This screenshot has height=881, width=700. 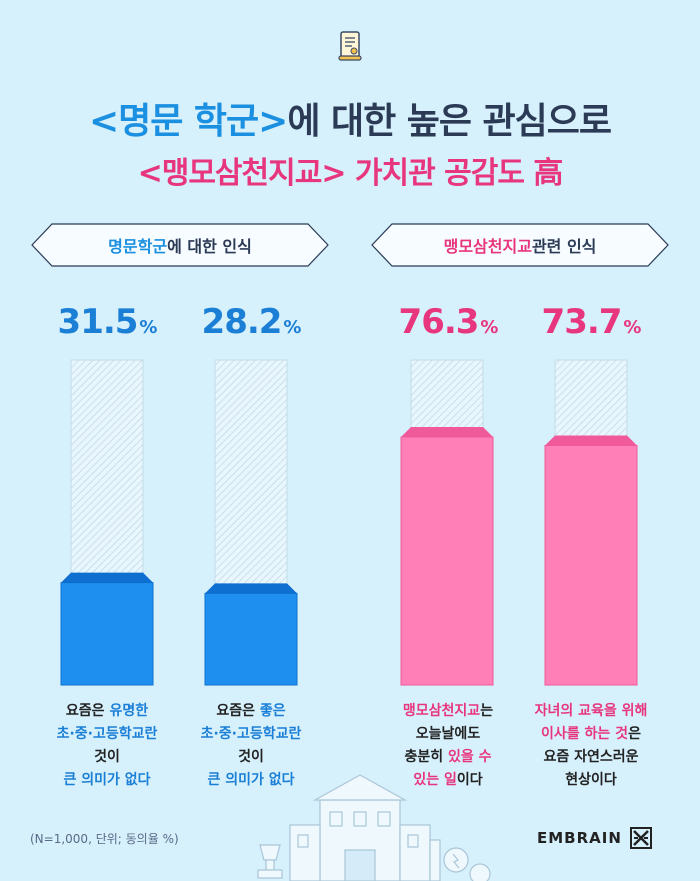 What do you see at coordinates (439, 322) in the screenshot?
I see `value-label-number: 76.3` at bounding box center [439, 322].